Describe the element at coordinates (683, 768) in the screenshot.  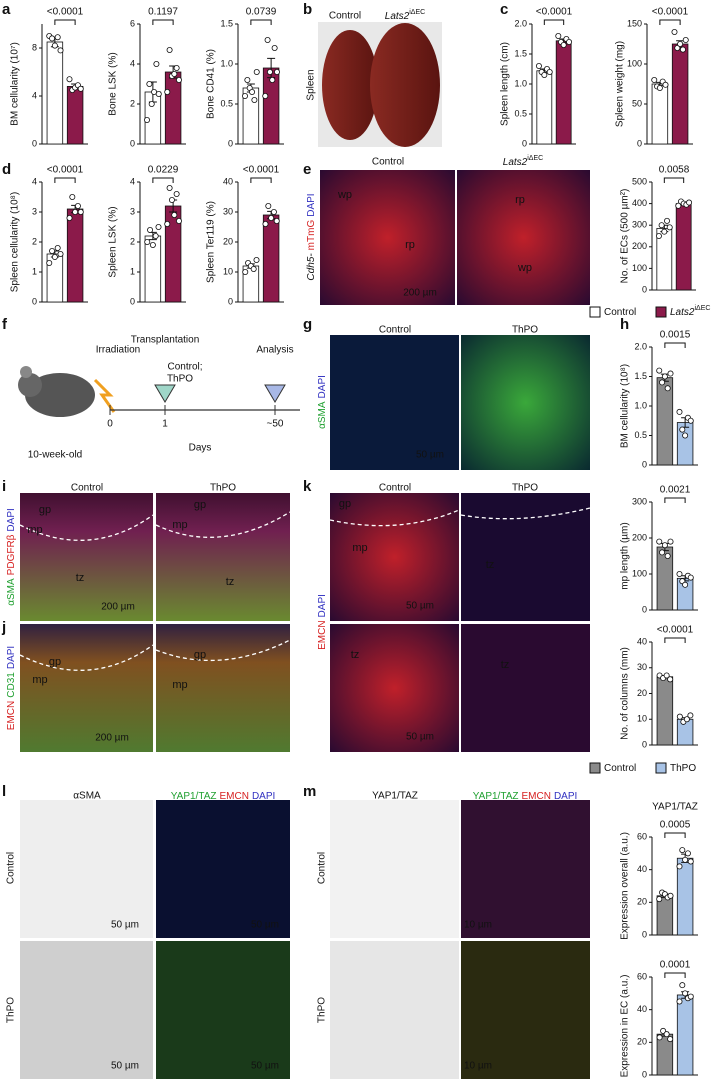
I see `legend-text: ThPO` at that location.